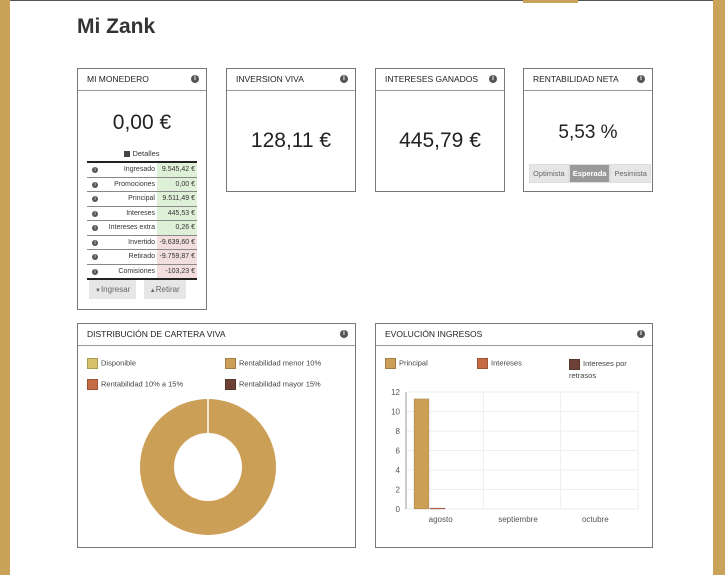 The image size is (725, 575). Describe the element at coordinates (398, 451) in the screenshot. I see `y-tick-label: 6` at that location.